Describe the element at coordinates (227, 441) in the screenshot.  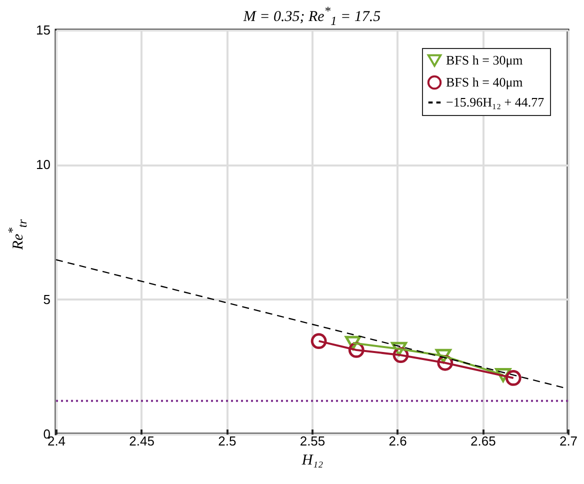
I see `x-tick-label: 2.5` at that location.